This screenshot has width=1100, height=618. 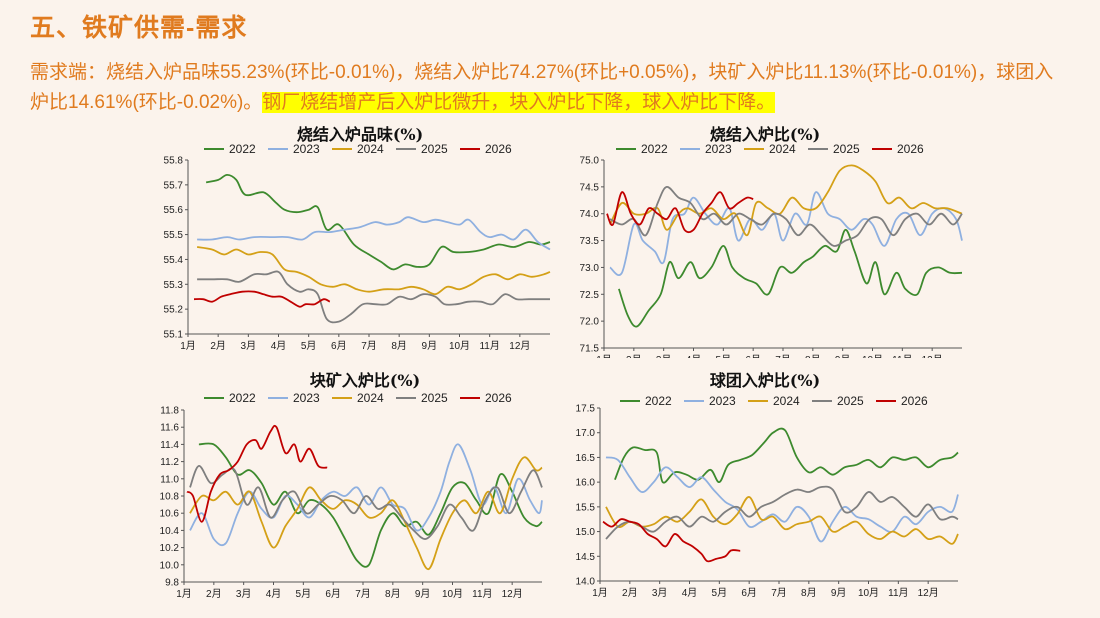 I want to click on y-tick-label: 55.8, so click(x=174, y=161).